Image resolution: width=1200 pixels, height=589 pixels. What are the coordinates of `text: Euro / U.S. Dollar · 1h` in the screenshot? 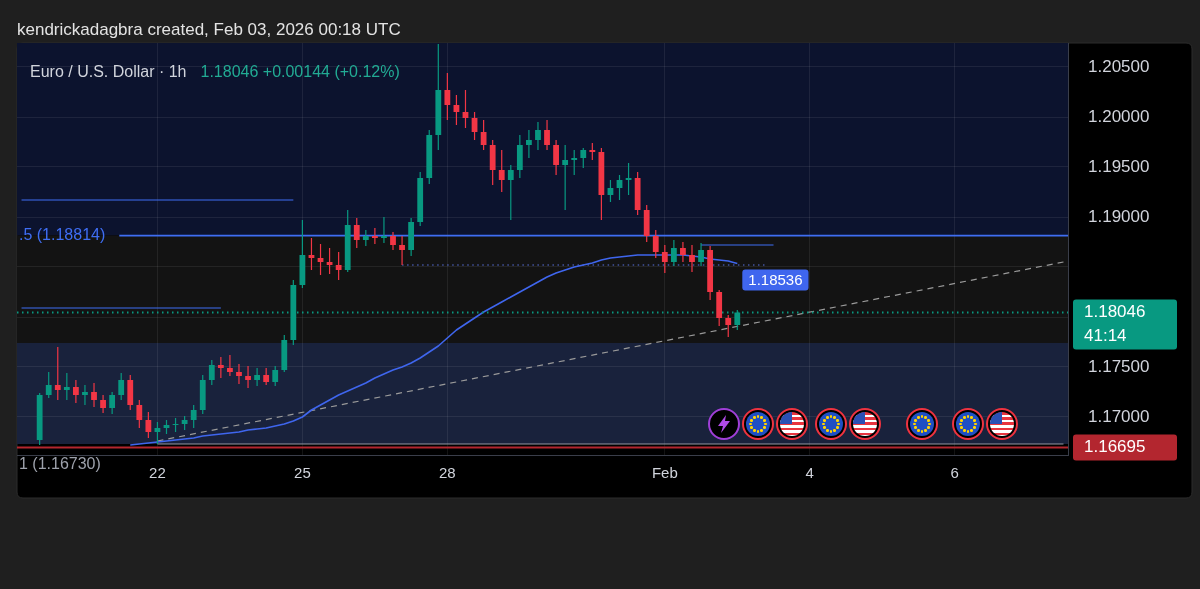 It's located at (108, 72).